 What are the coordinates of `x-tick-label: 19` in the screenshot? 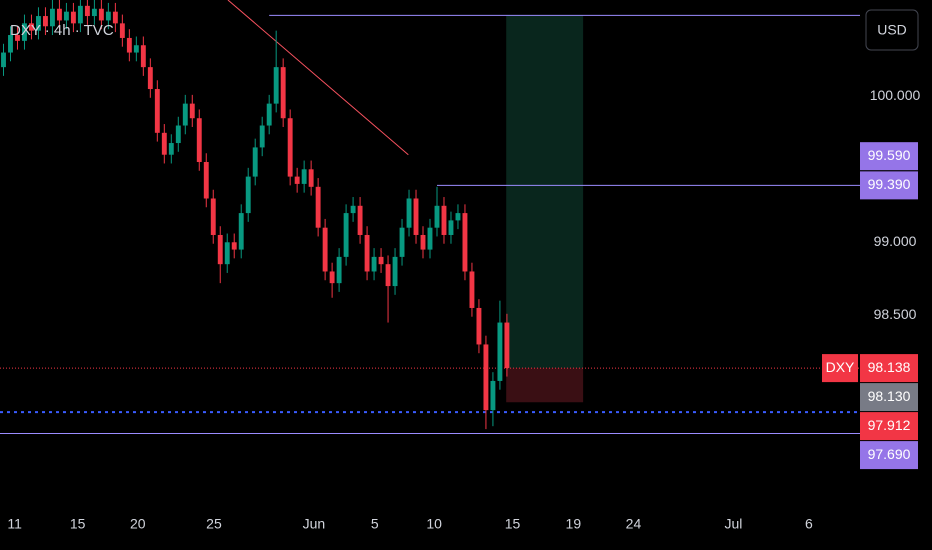 It's located at (574, 524).